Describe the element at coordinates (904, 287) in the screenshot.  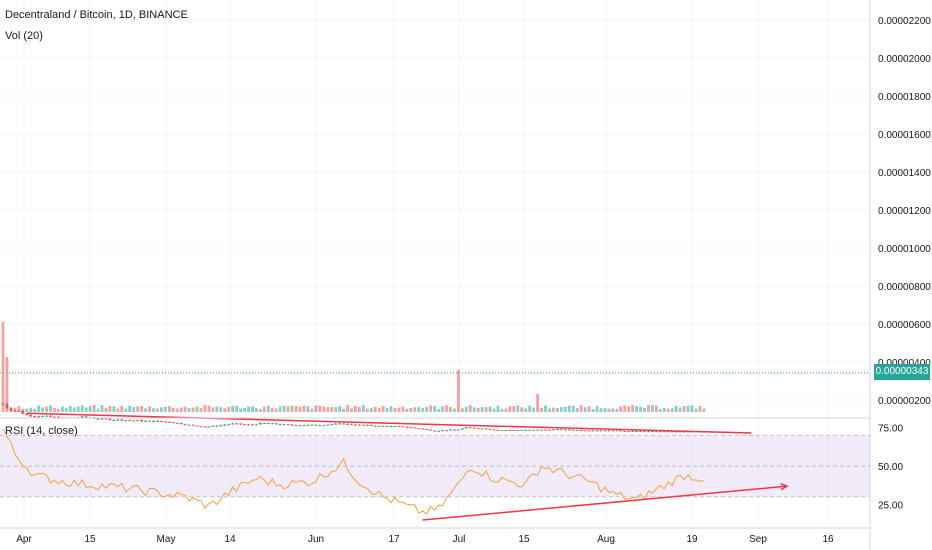
I see `price-tick-label: 0.00000800` at that location.